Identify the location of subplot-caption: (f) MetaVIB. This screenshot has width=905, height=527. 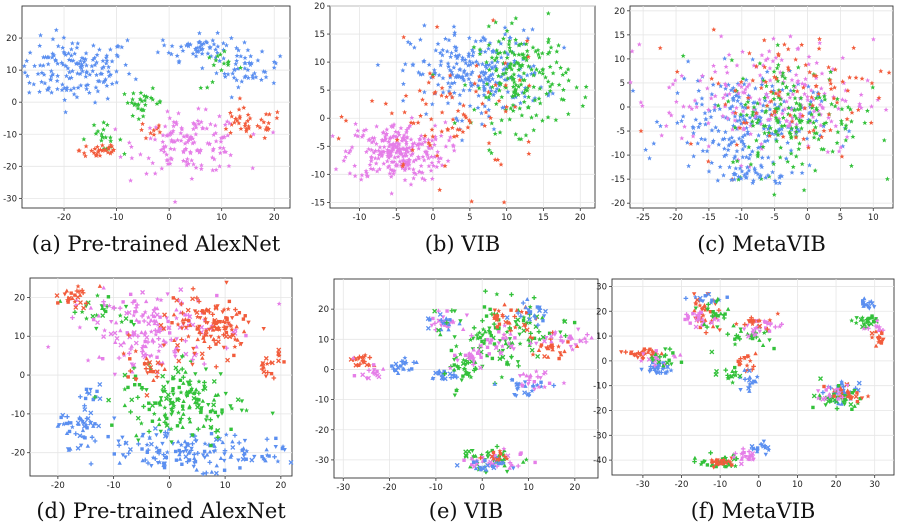
(753, 511).